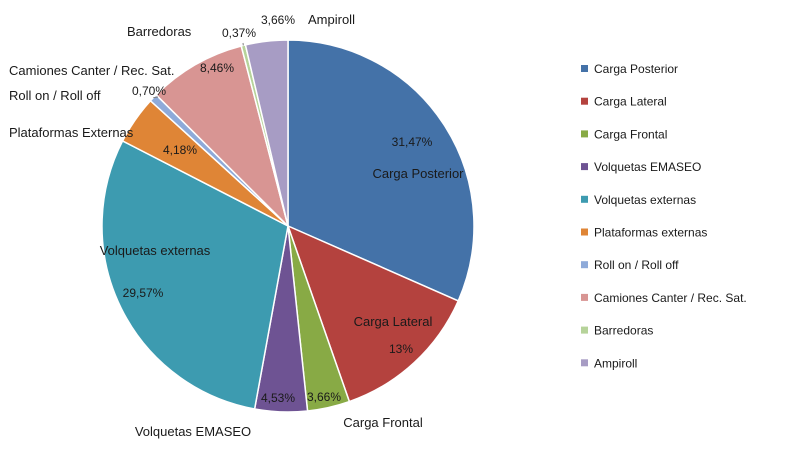 The image size is (801, 458). What do you see at coordinates (584, 297) in the screenshot?
I see `legend-swatch-camiones-canter-rec-sat` at bounding box center [584, 297].